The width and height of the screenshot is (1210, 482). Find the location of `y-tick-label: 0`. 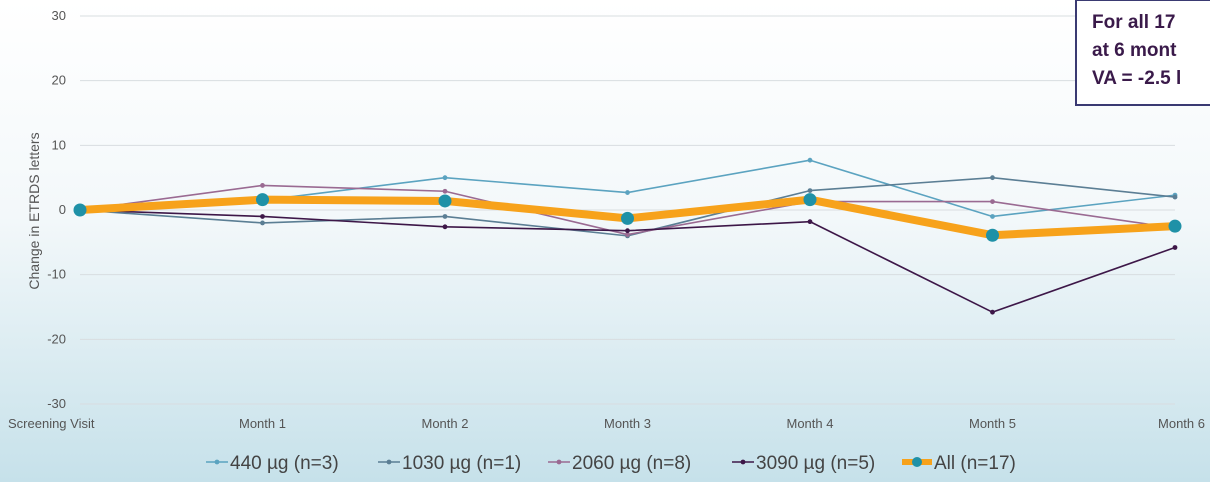

y-tick-label: 0 is located at coordinates (62, 209).